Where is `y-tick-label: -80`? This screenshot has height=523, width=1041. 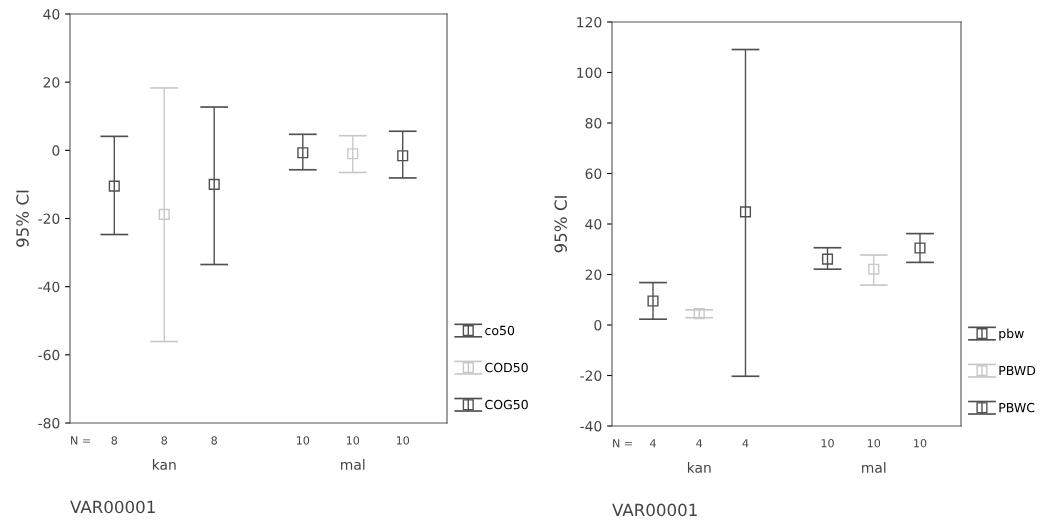 y-tick-label: -80 is located at coordinates (49, 423).